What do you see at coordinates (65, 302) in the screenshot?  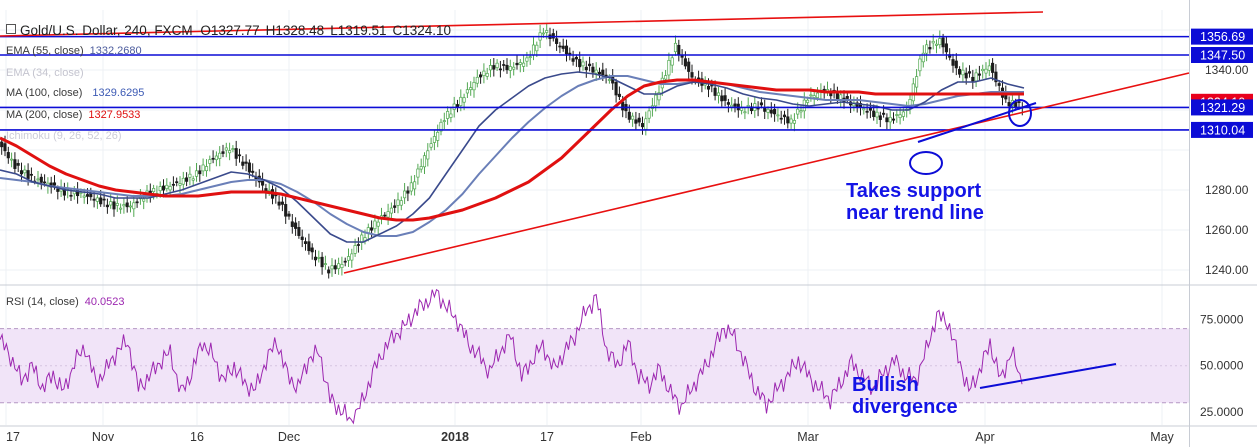 I see `legend-rsi: RSI (14, close) 40.0523` at bounding box center [65, 302].